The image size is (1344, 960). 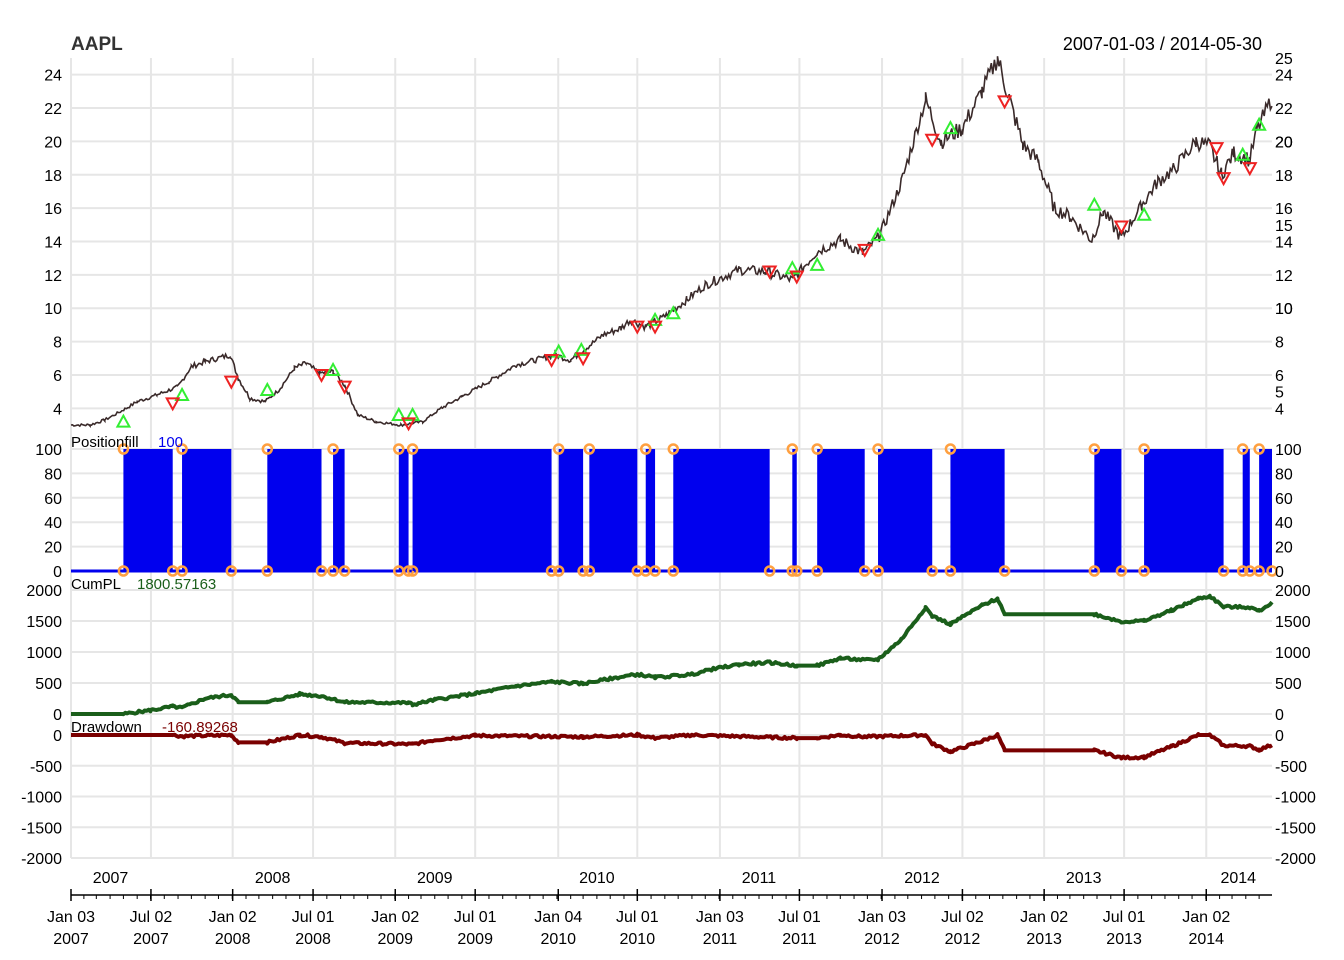 What do you see at coordinates (1044, 917) in the screenshot?
I see `x-tick-label-date: Jan 02` at bounding box center [1044, 917].